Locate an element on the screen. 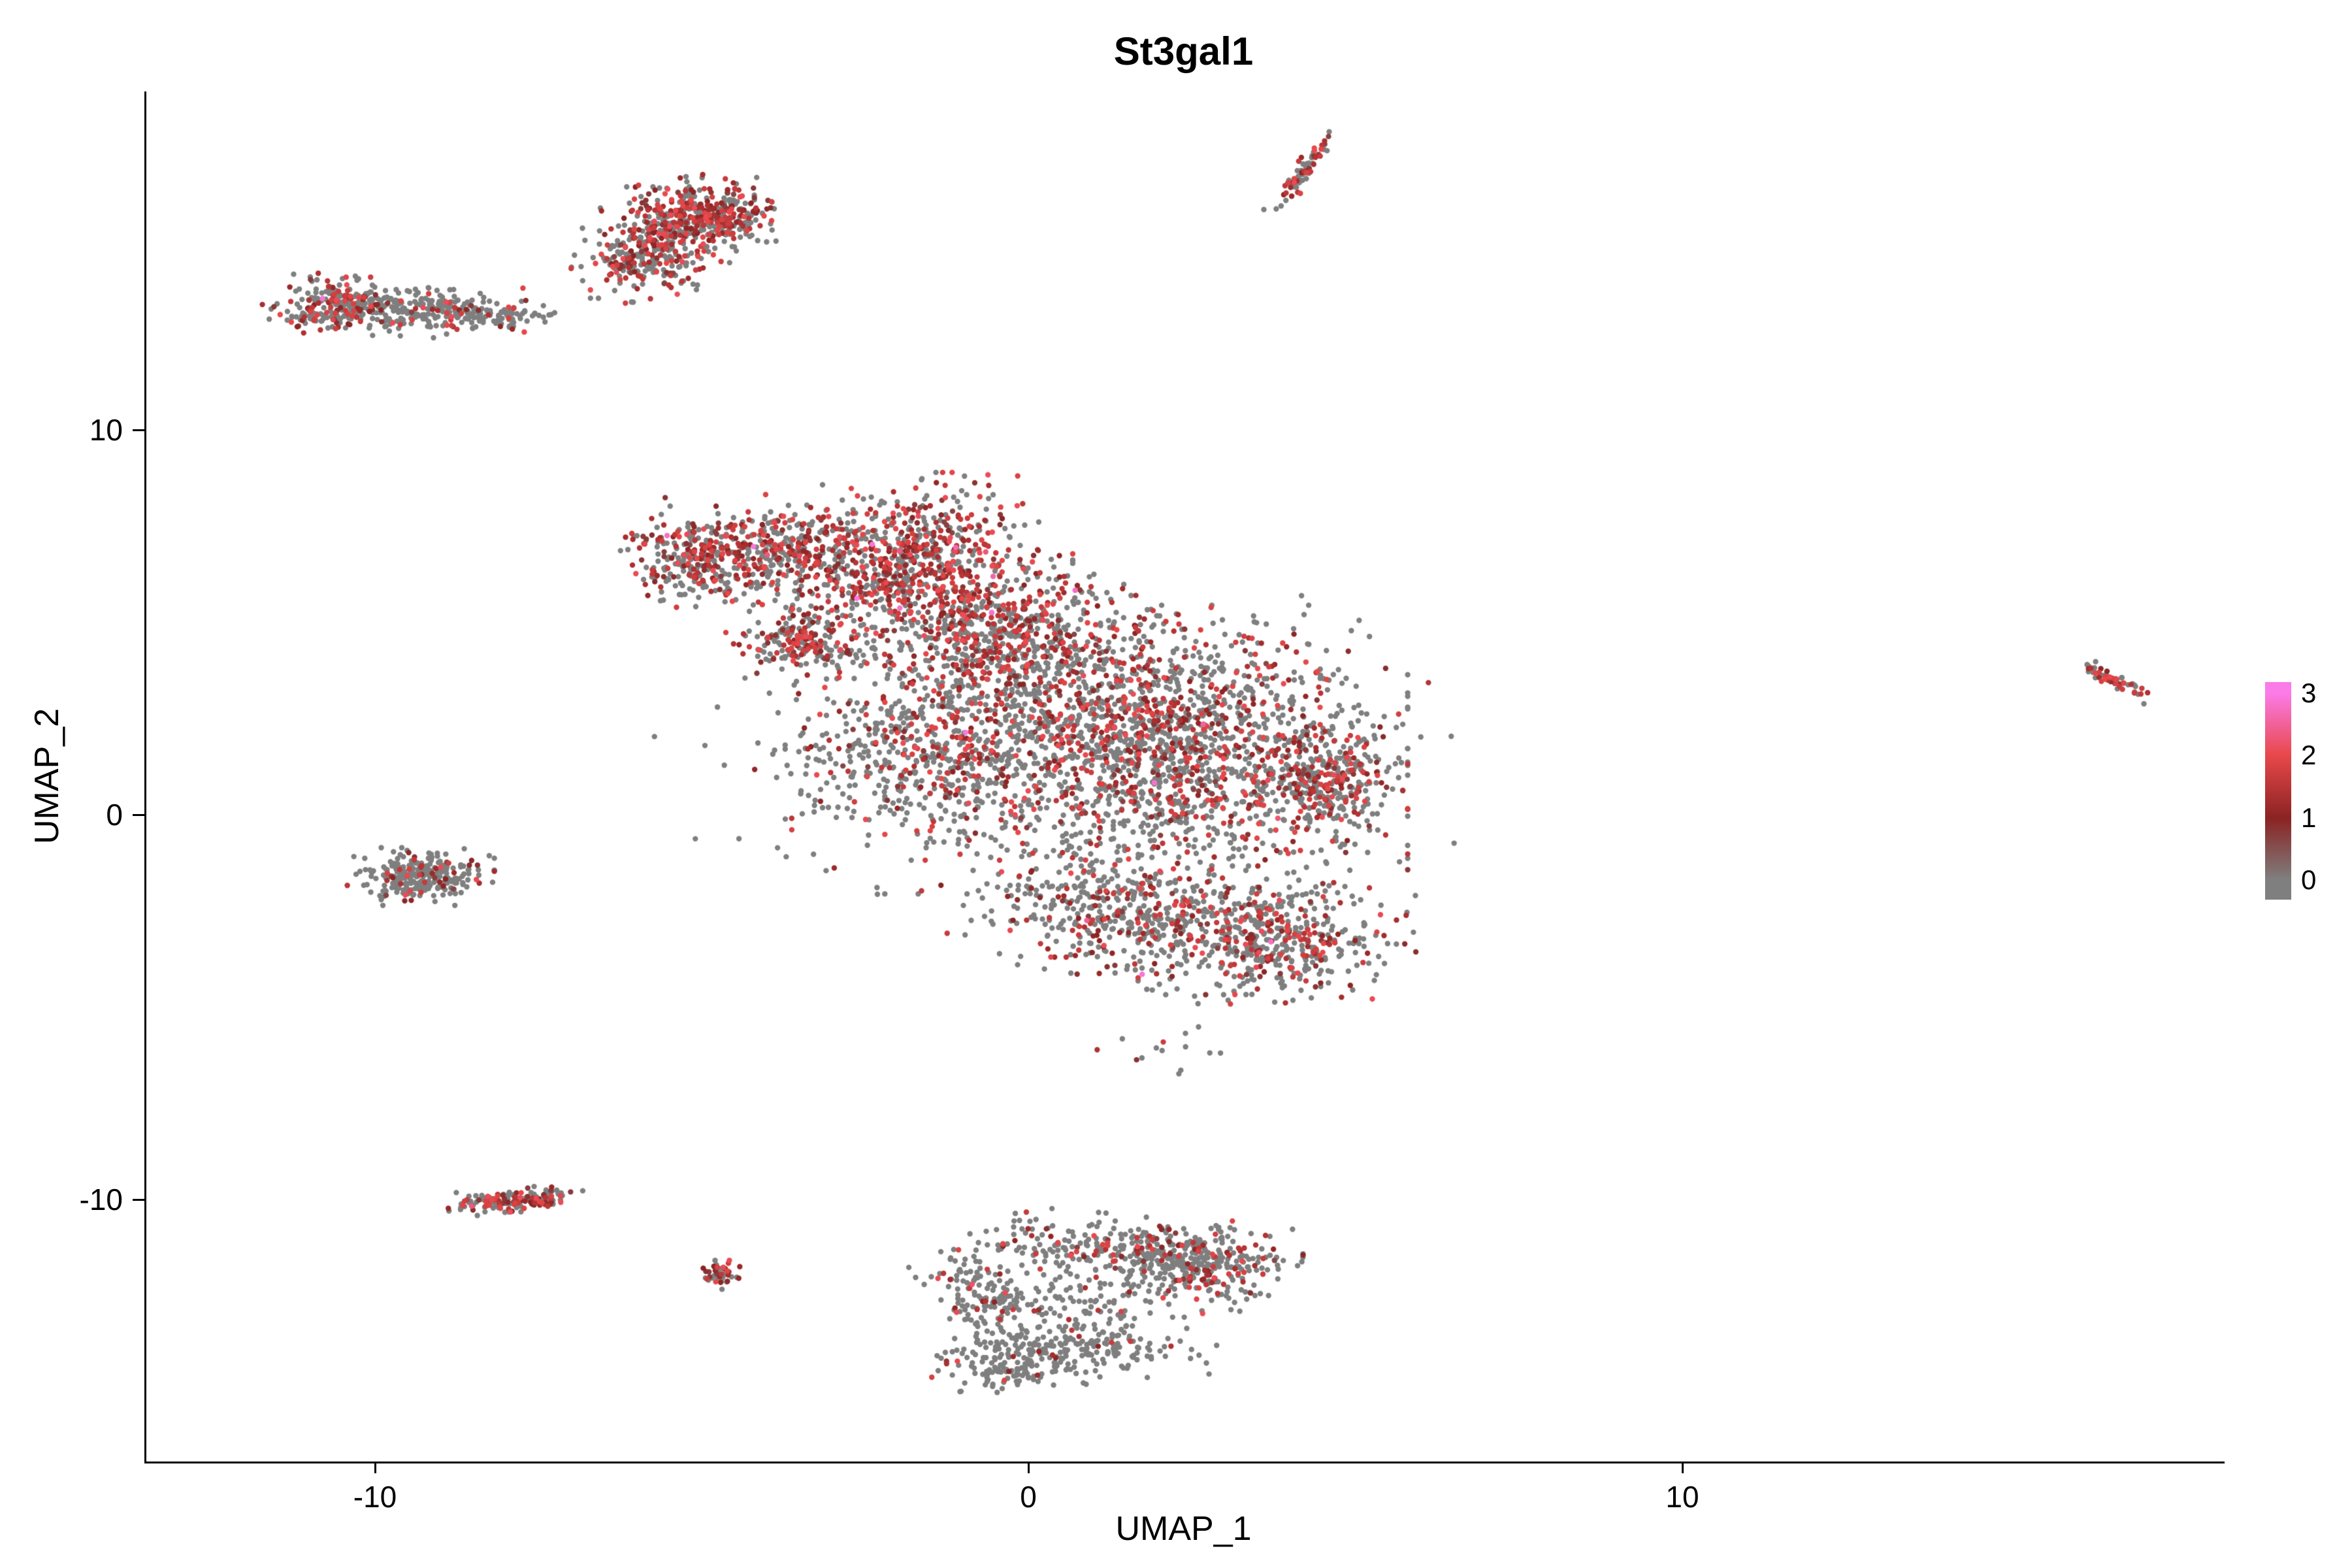  x-tick-label: 0 is located at coordinates (1028, 1497).